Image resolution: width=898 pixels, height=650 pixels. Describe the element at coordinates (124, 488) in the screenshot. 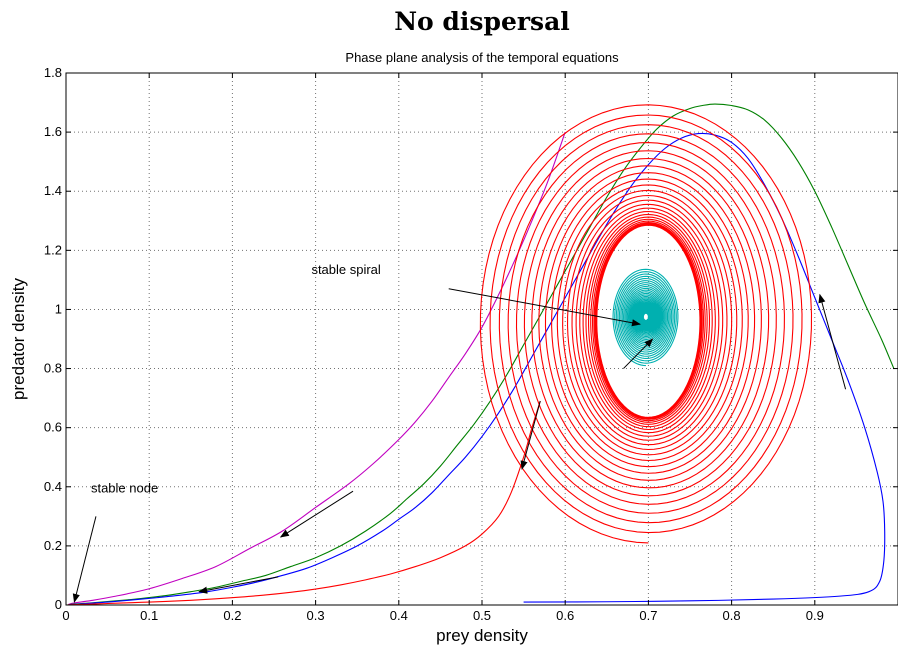

I see `annotation-label: stable node` at that location.